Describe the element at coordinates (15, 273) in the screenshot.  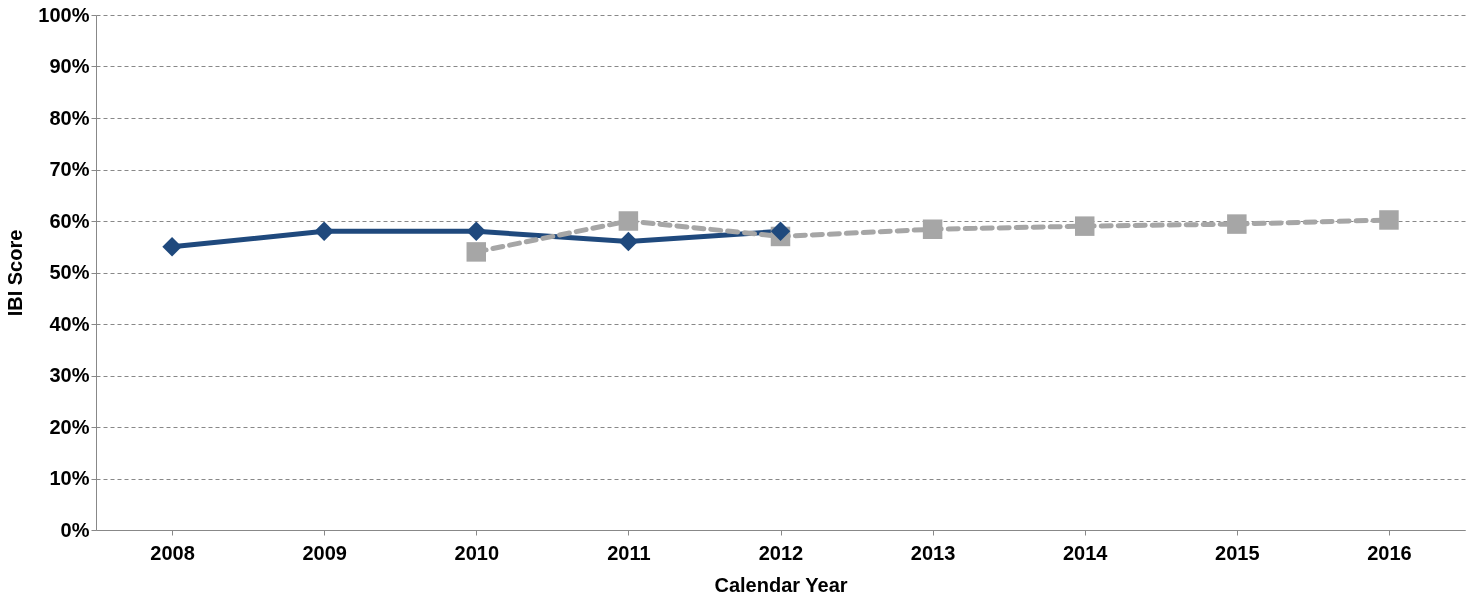
I see `y-axis-title: IBI Score` at that location.